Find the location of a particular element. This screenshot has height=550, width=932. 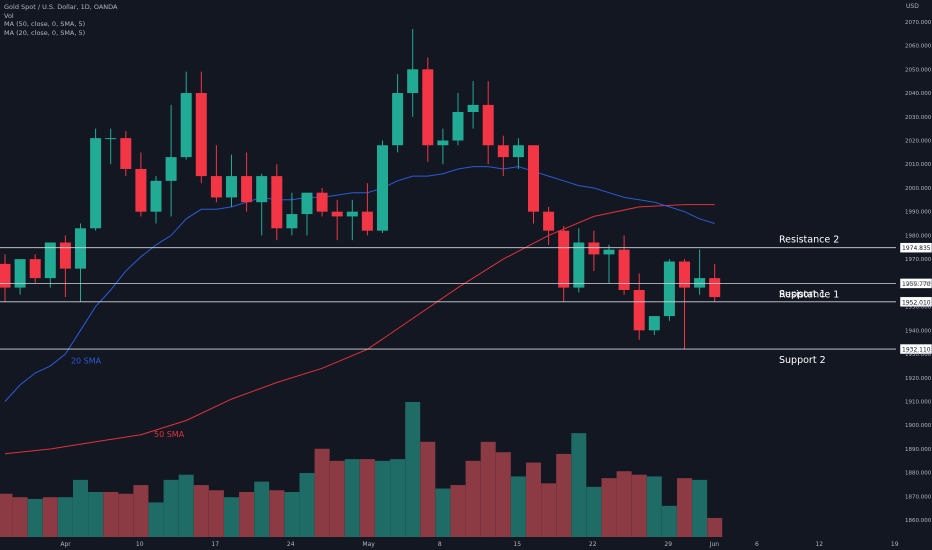

price-tick-label: 1860.000 is located at coordinates (918, 521).